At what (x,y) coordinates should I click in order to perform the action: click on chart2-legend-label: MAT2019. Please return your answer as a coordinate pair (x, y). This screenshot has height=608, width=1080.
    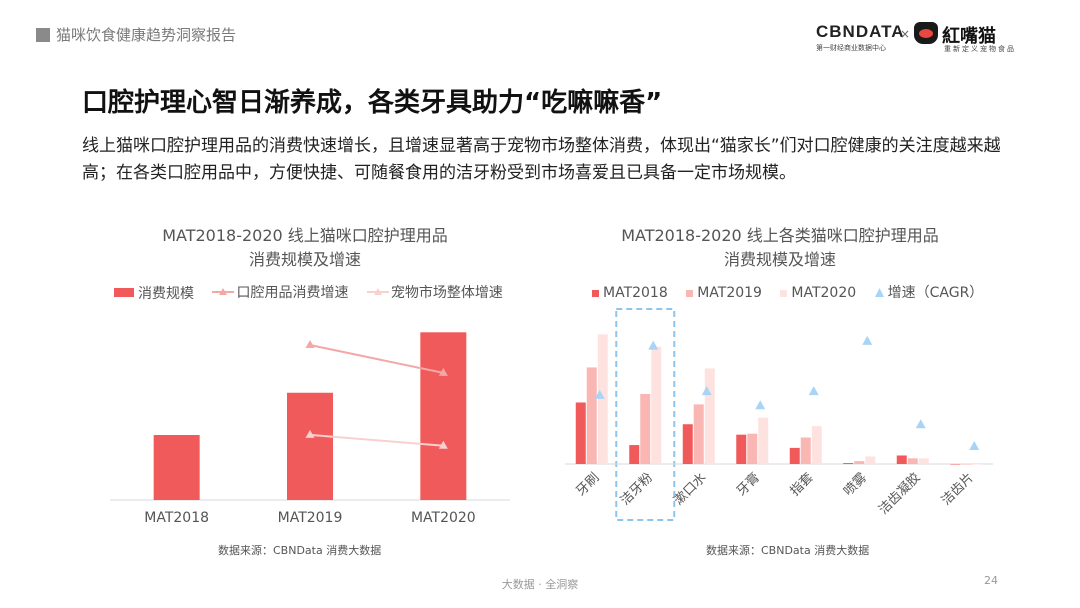
    Looking at the image, I should click on (729, 293).